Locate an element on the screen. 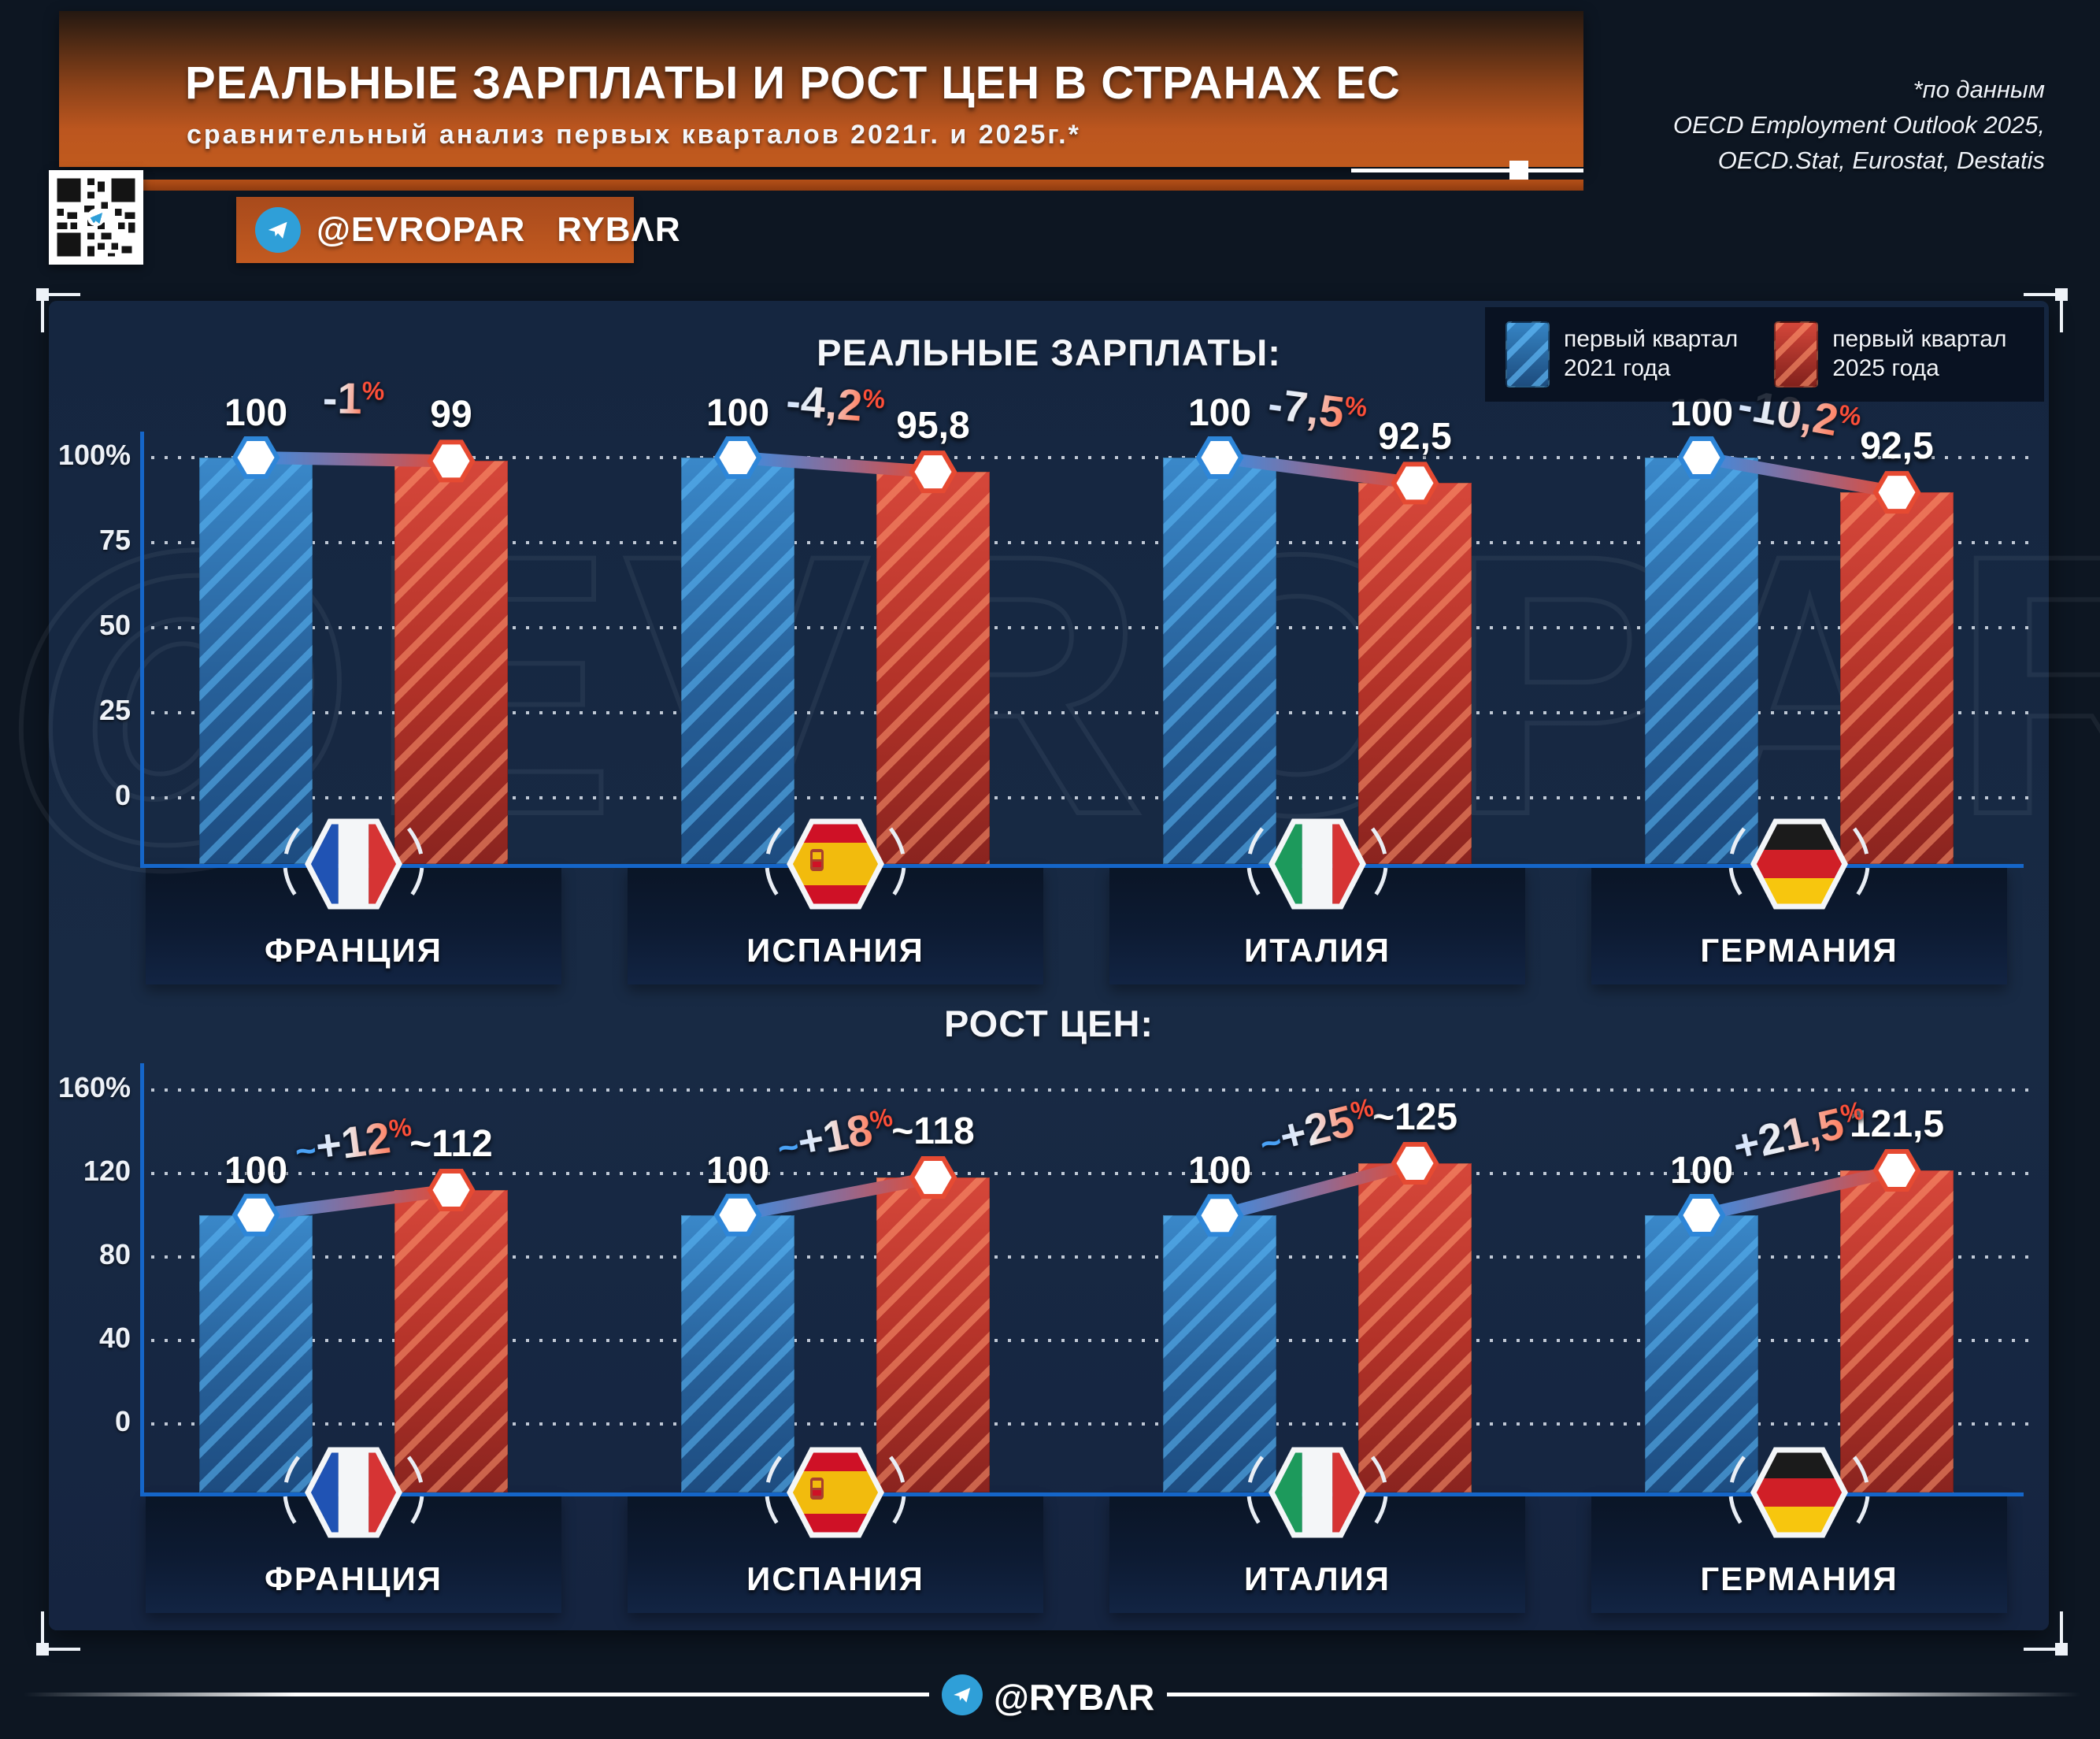 The height and width of the screenshot is (1739, 2100). chart-title: РОСТ ЦЕН: is located at coordinates (1048, 1023).